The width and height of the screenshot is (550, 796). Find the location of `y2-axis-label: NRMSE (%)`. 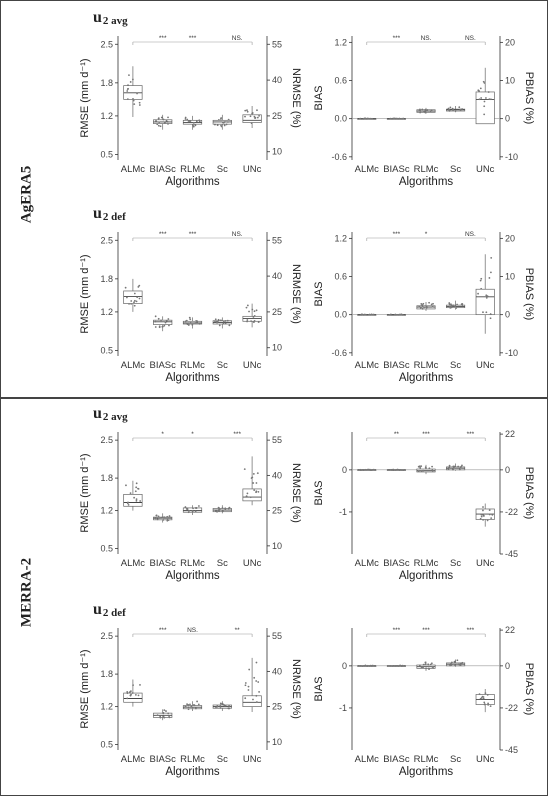

y2-axis-label: NRMSE (%) is located at coordinates (296, 493).